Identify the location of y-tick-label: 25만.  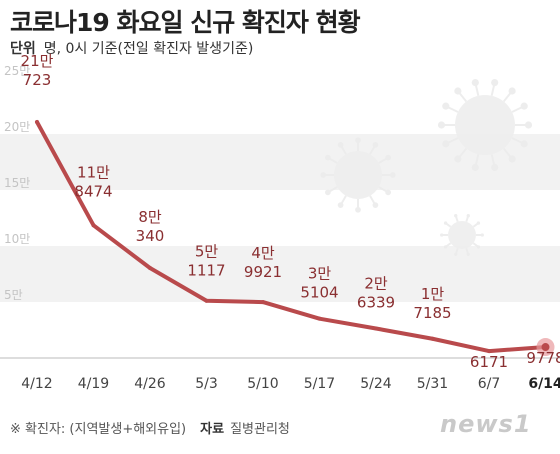
(17, 71).